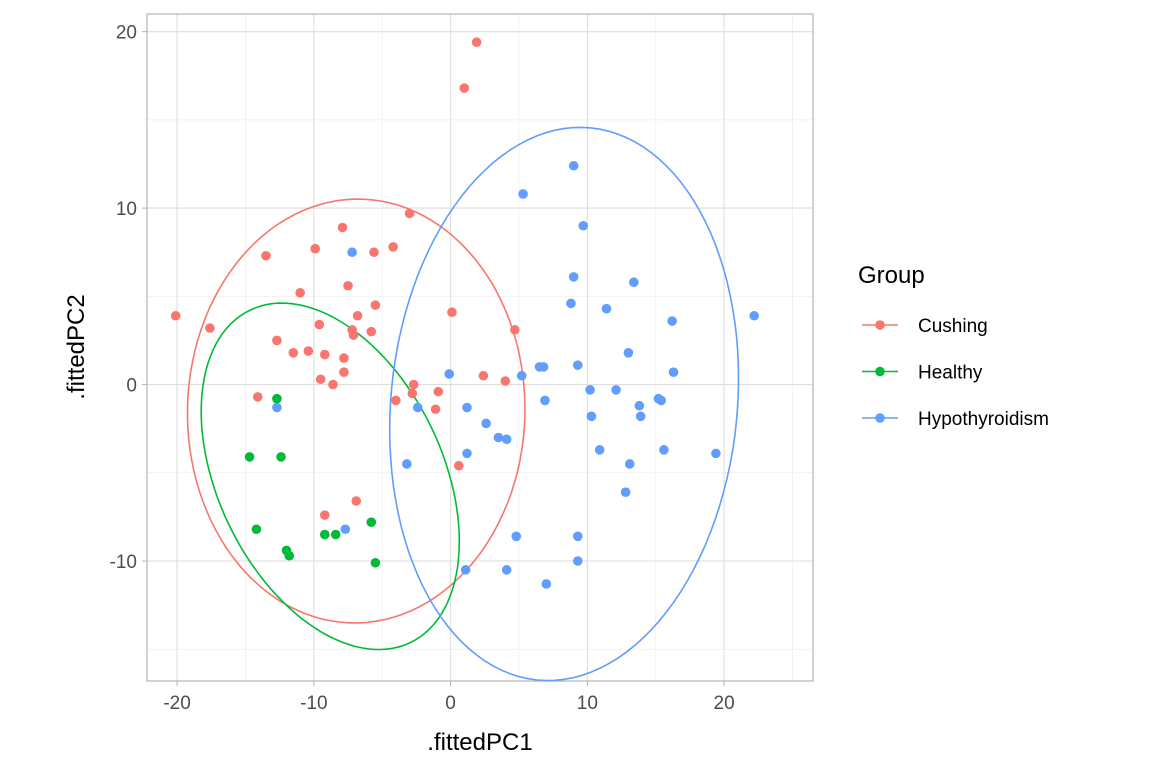  I want to click on y-axis-title: .fittedPC2, so click(76, 346).